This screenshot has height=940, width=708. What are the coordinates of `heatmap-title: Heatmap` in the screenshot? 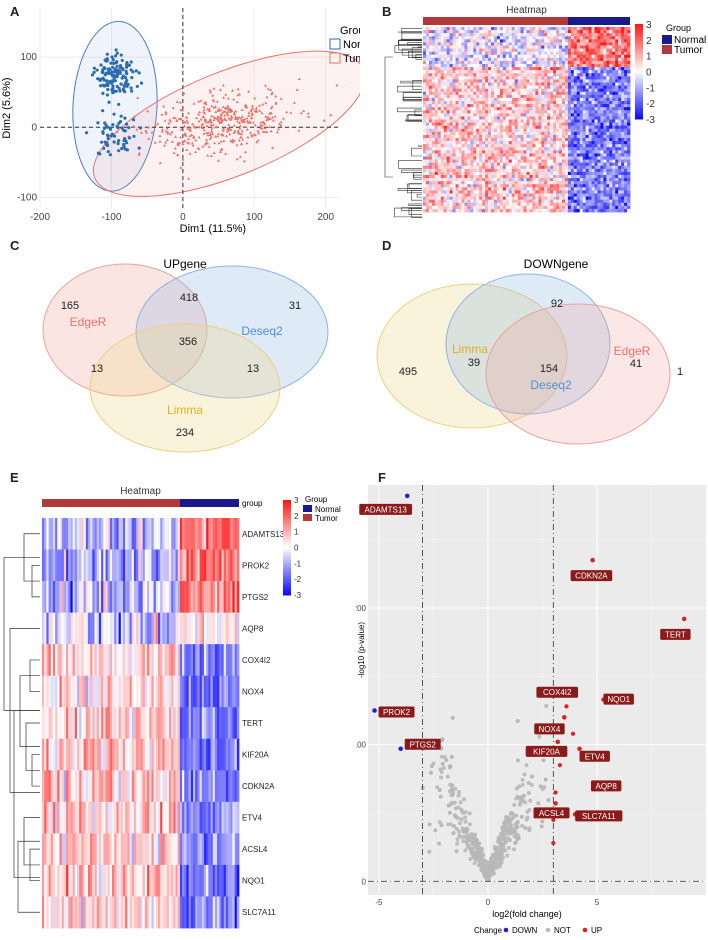 It's located at (526, 10).